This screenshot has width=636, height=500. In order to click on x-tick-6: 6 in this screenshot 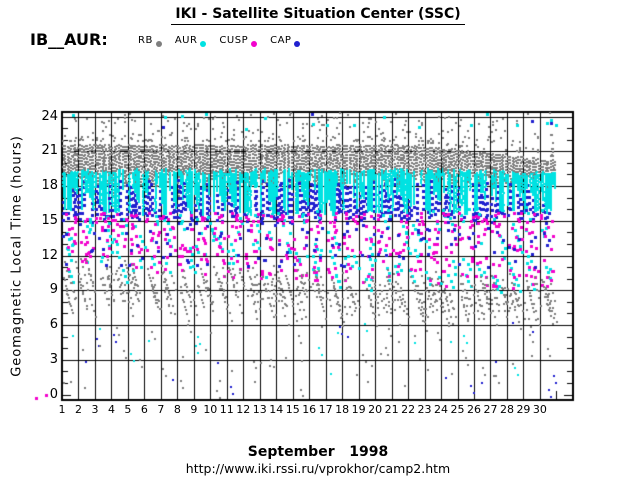, I will do `click(144, 409)`.